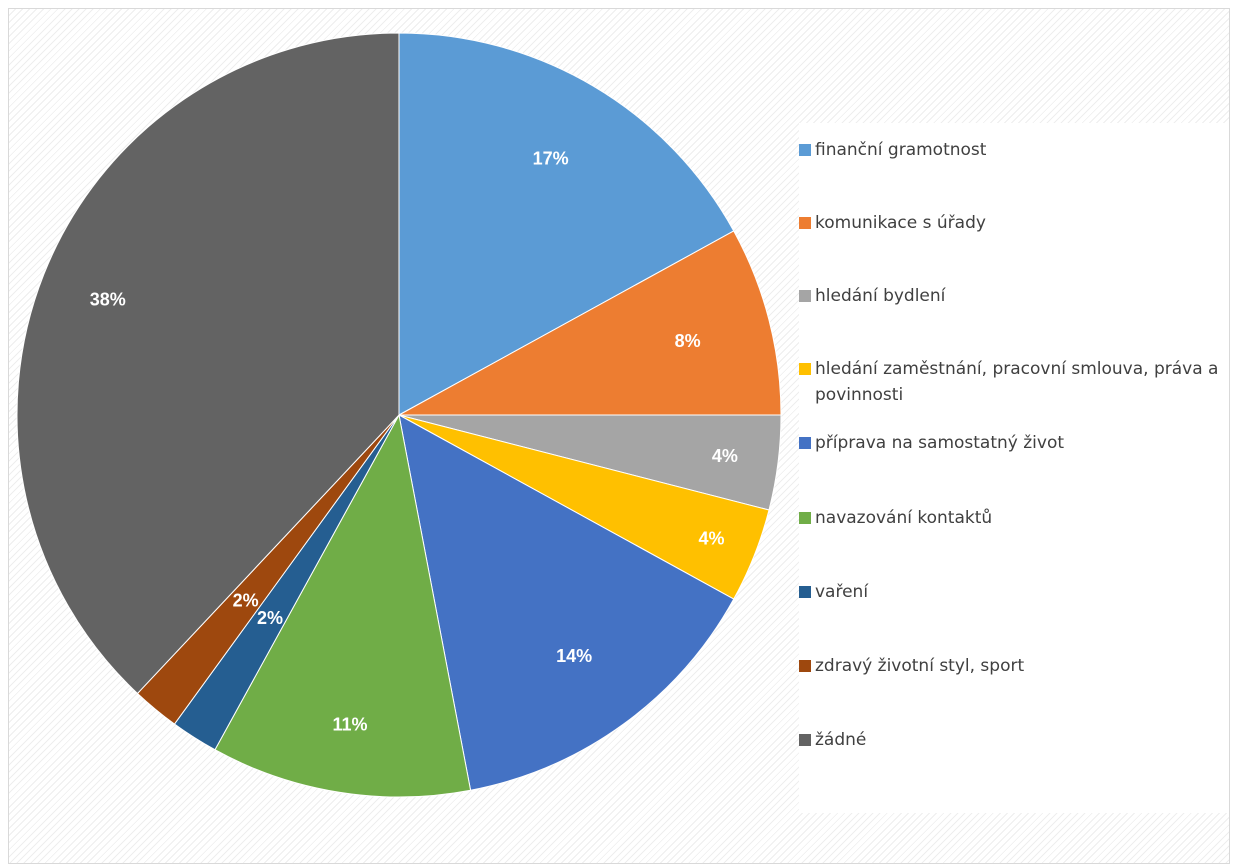 The height and width of the screenshot is (868, 1233). What do you see at coordinates (841, 740) in the screenshot?
I see `legend-label: žádné` at bounding box center [841, 740].